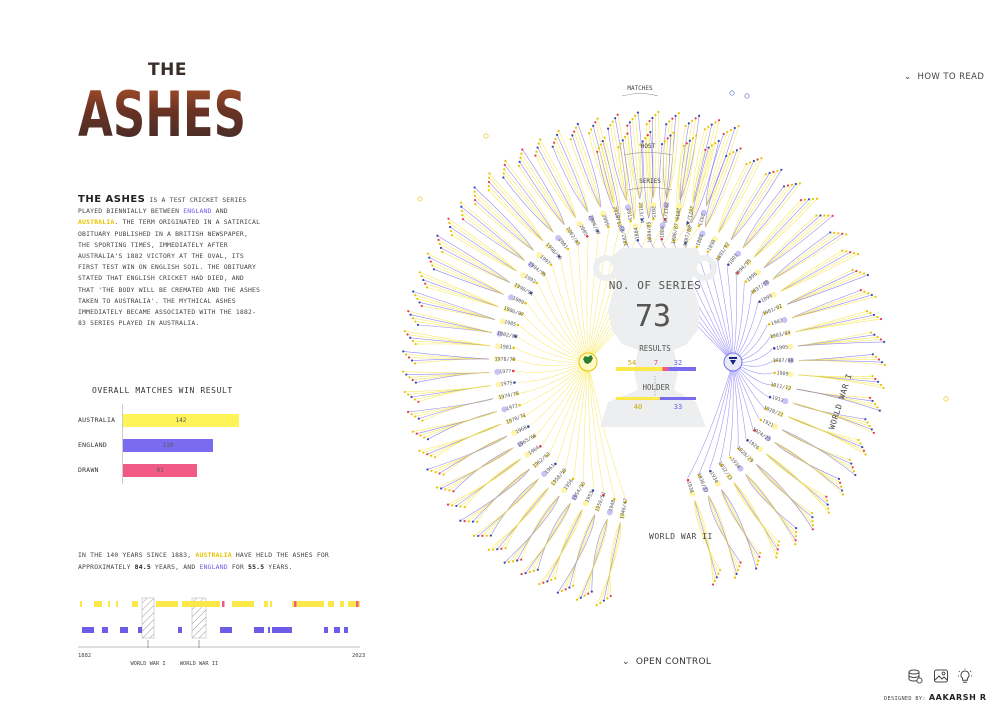 The width and height of the screenshot is (1000, 722). I want to click on series-label: 1974/75, so click(509, 396).